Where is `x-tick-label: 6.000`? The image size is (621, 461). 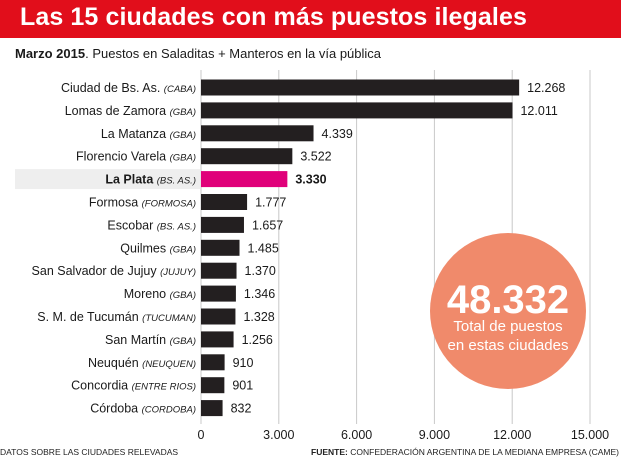 x-tick-label: 6.000 is located at coordinates (356, 435).